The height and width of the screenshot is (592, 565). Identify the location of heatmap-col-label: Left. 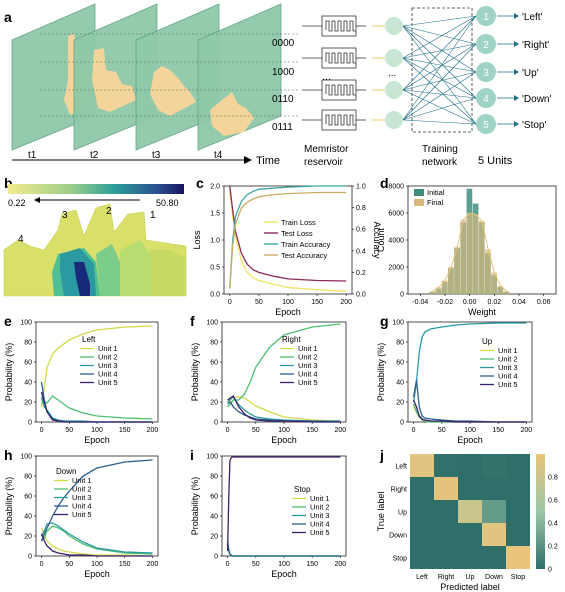
(422, 577).